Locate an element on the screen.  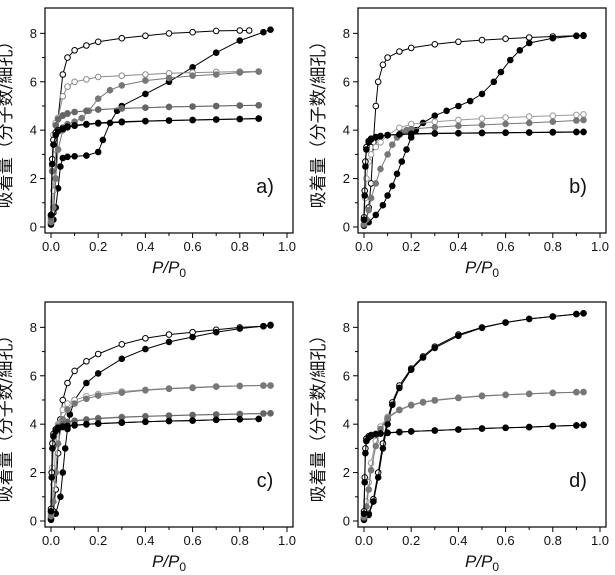
x-axis-title-main: P/P is located at coordinates (166, 561).